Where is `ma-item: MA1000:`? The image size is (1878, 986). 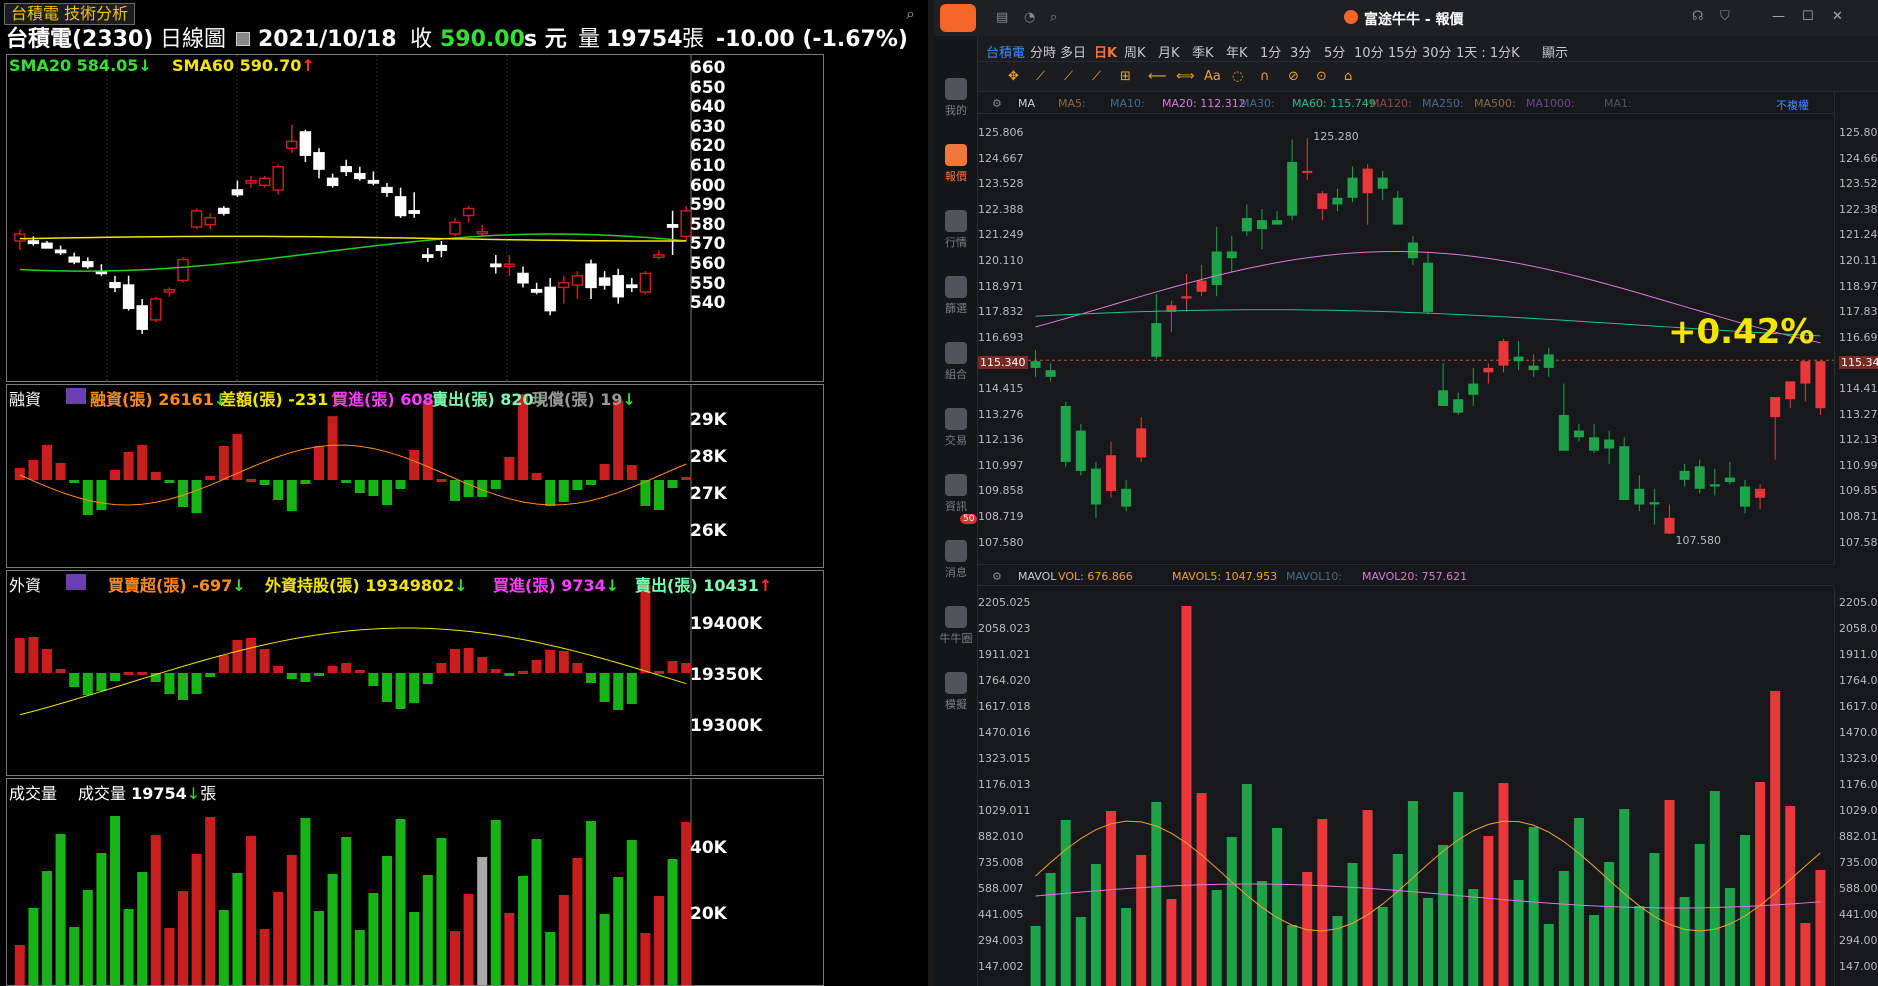
ma-item: MA1000: is located at coordinates (1550, 103).